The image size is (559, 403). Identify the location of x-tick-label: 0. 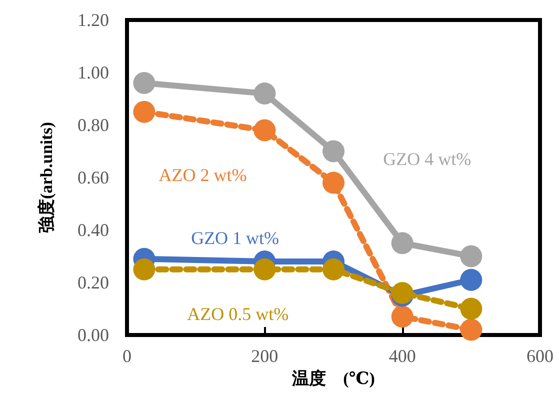
(127, 356).